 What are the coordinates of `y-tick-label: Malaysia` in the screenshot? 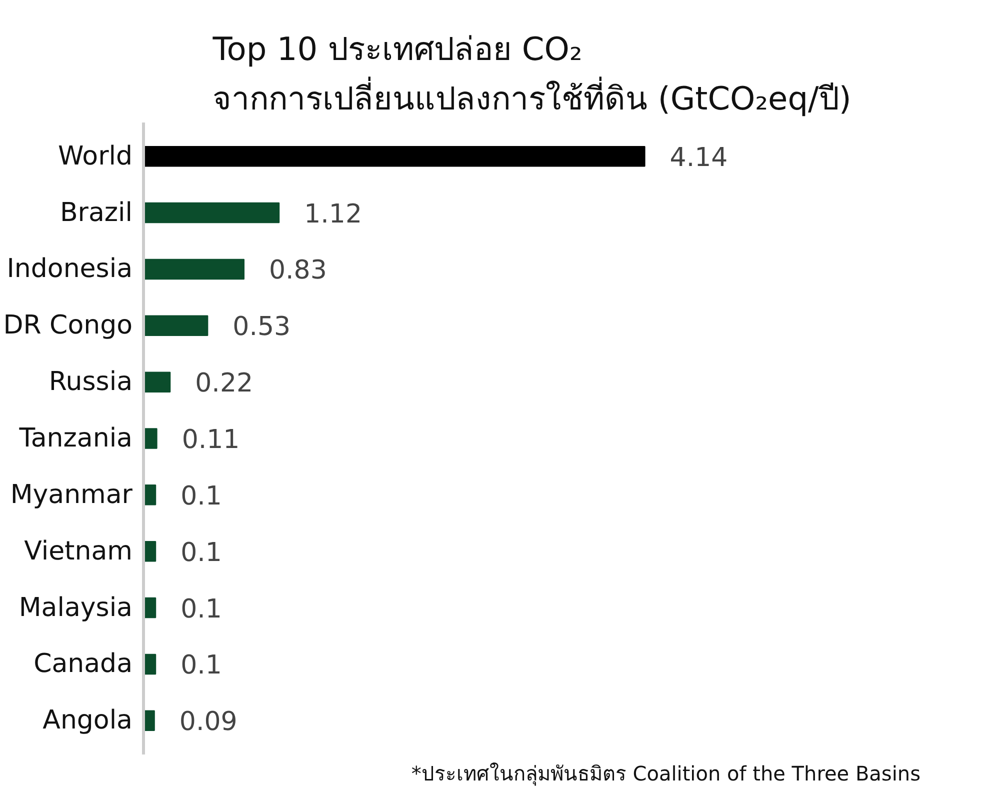 It's located at (75, 607).